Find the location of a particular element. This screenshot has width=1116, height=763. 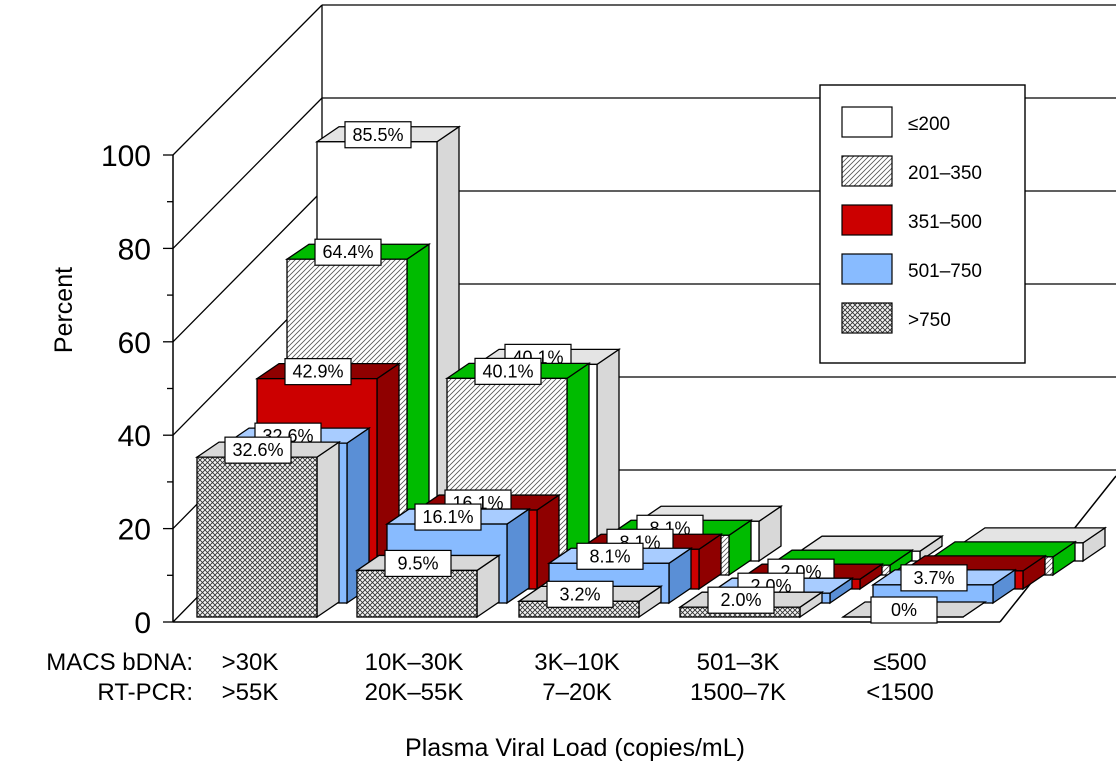

bar-3-4: 3.7% is located at coordinates (944, 584).